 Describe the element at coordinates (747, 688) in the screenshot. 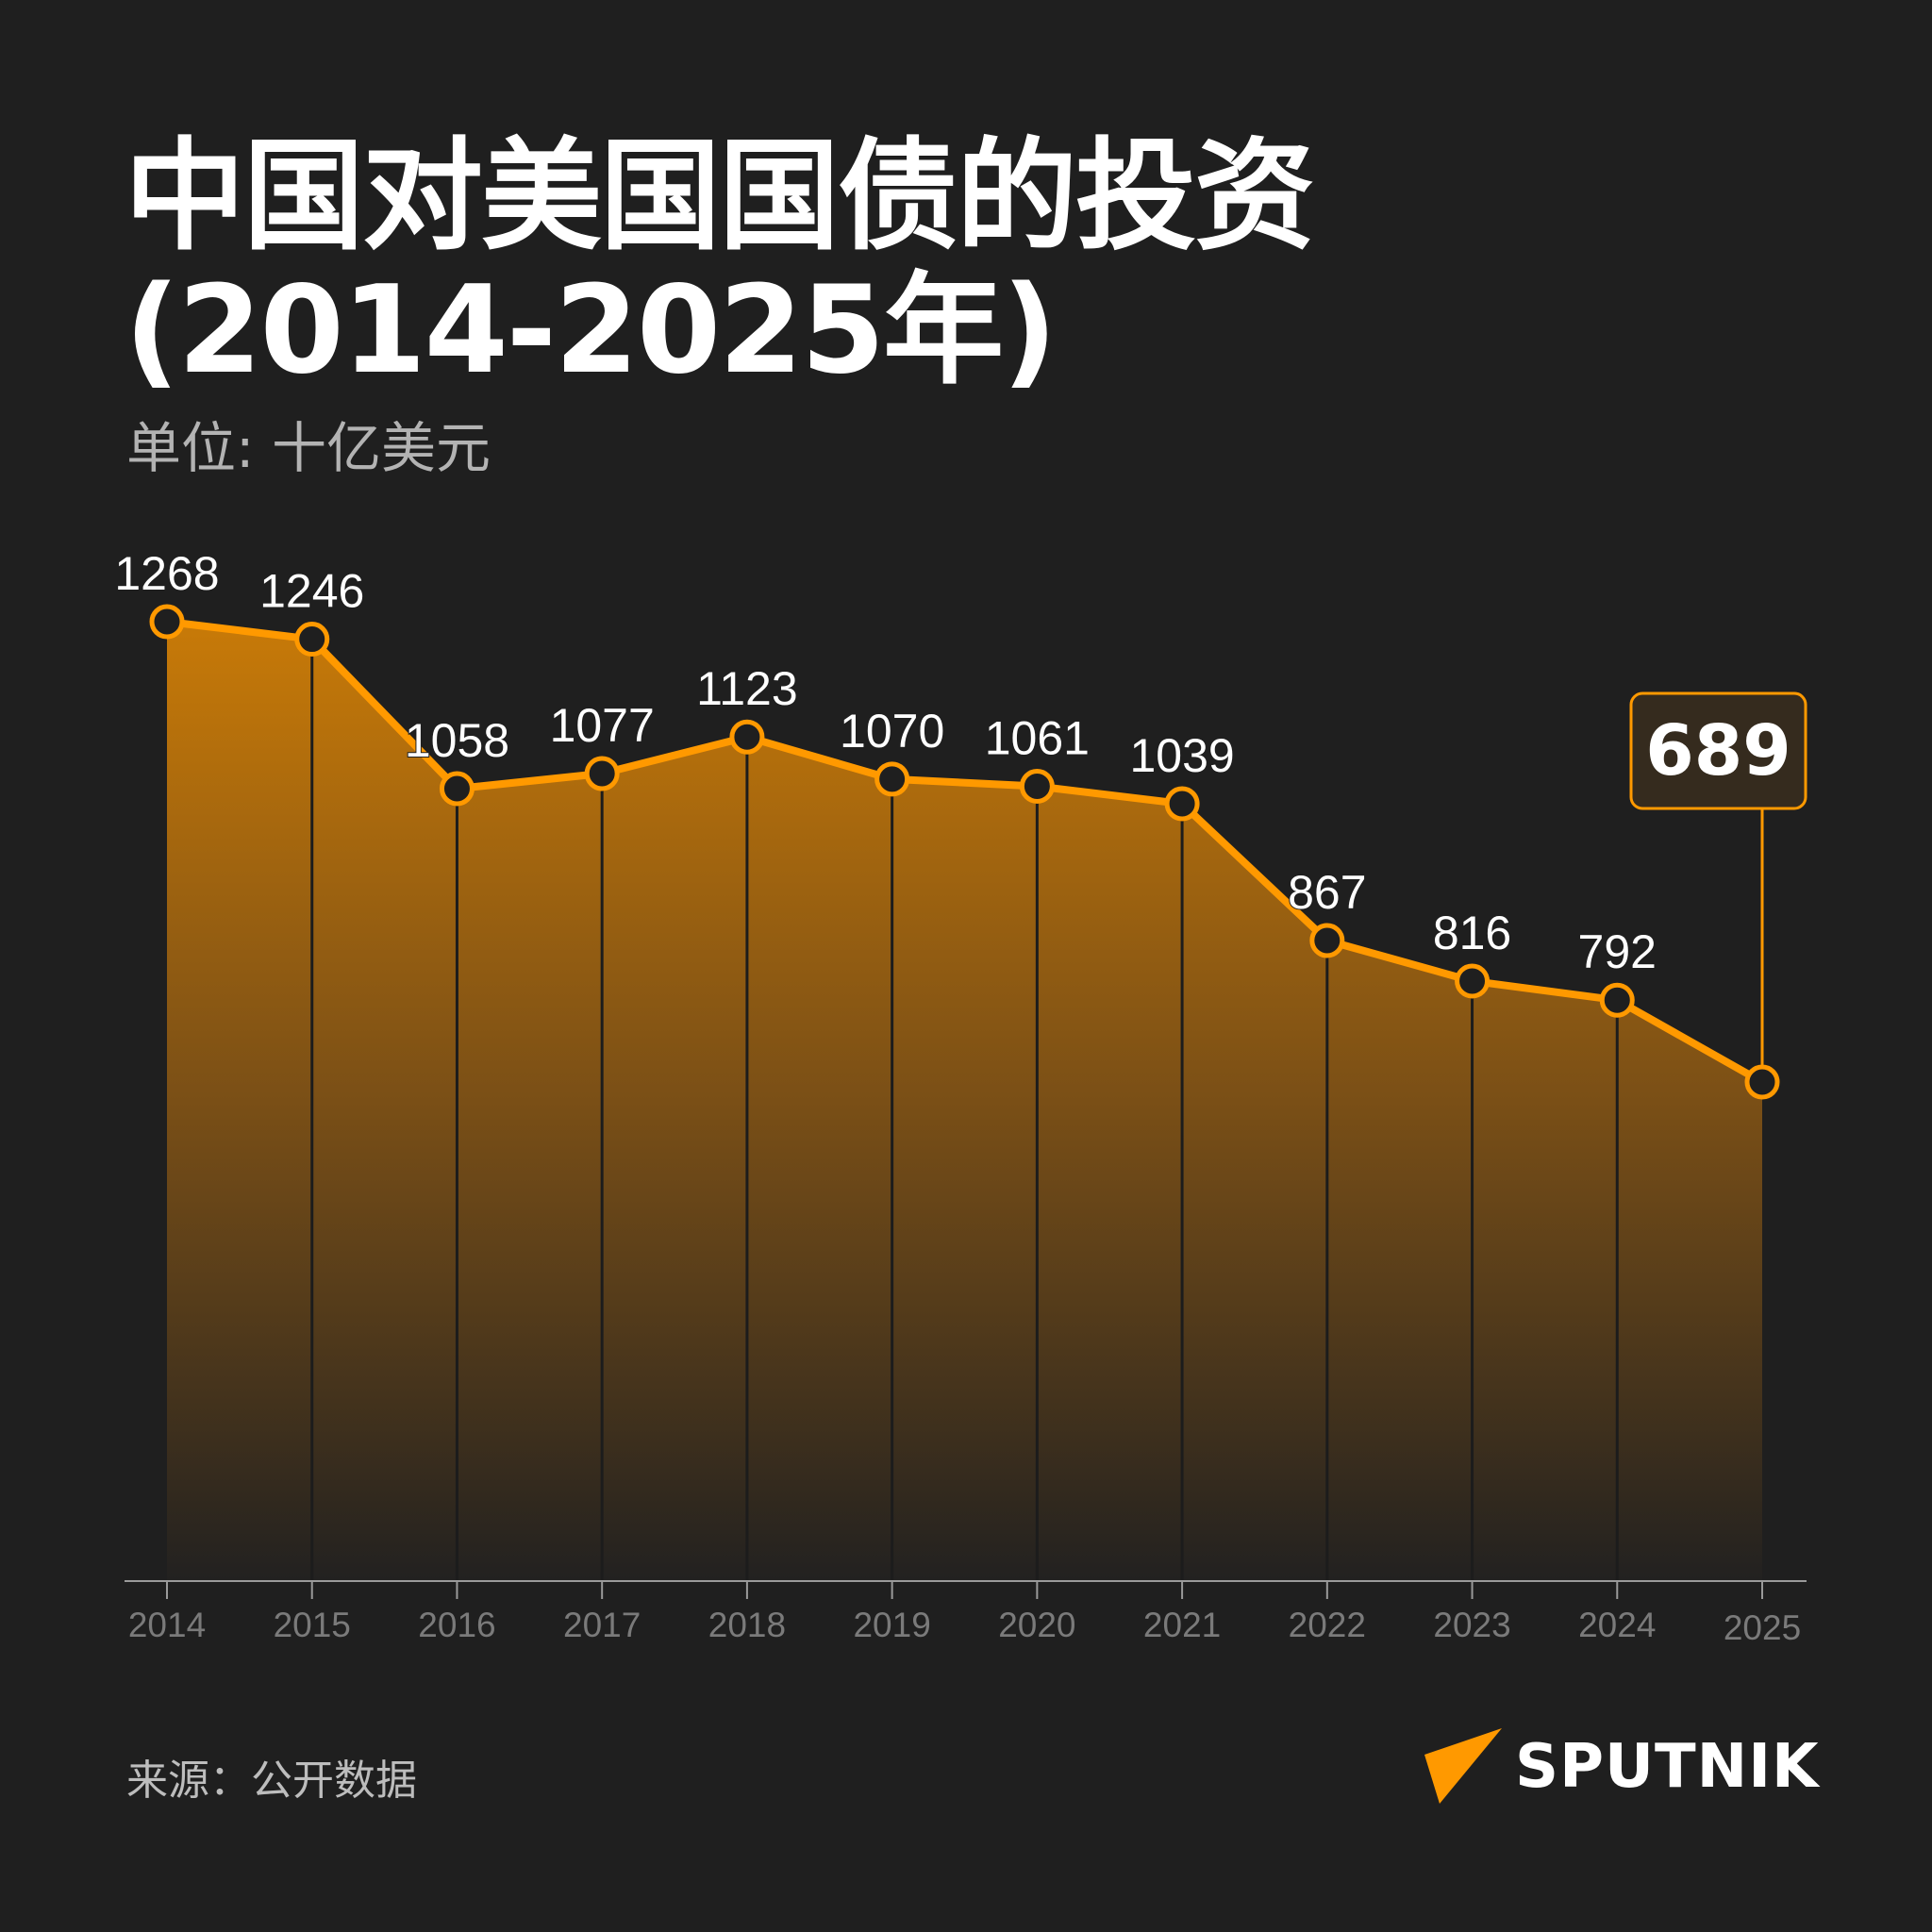

I see `data-value-label: 1123` at that location.